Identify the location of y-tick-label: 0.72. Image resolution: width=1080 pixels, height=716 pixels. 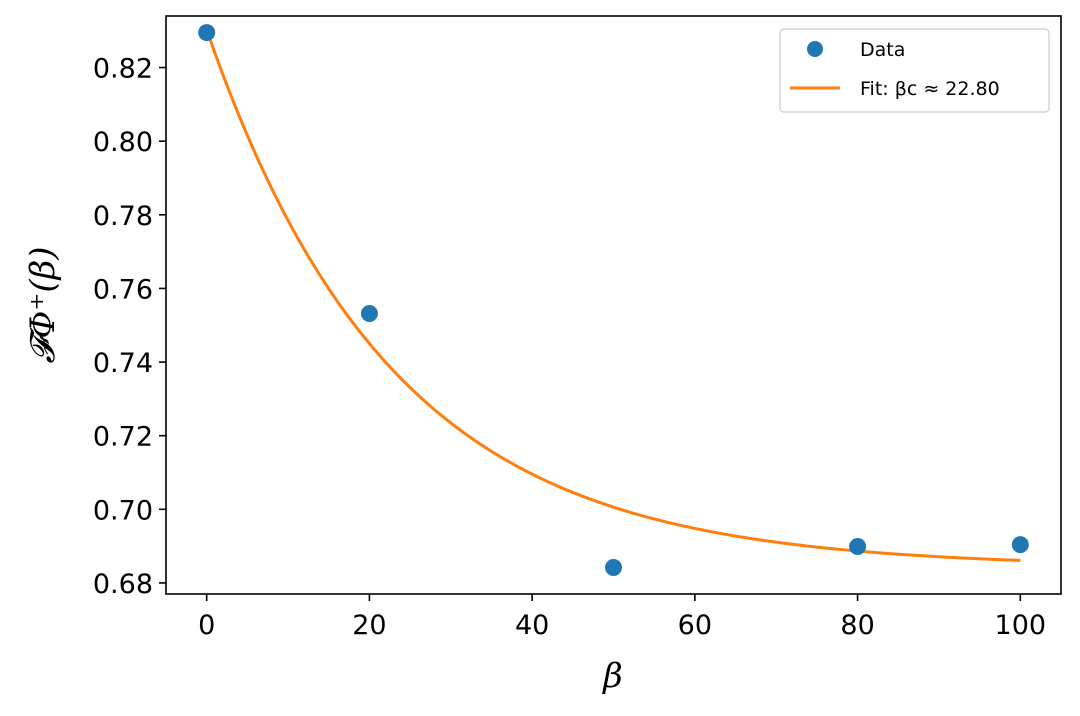
(123, 437).